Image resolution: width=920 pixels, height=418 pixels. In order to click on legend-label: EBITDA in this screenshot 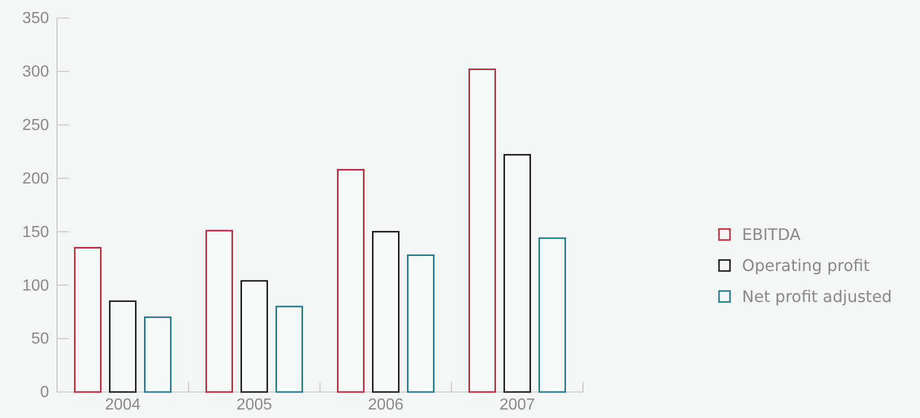, I will do `click(771, 234)`.